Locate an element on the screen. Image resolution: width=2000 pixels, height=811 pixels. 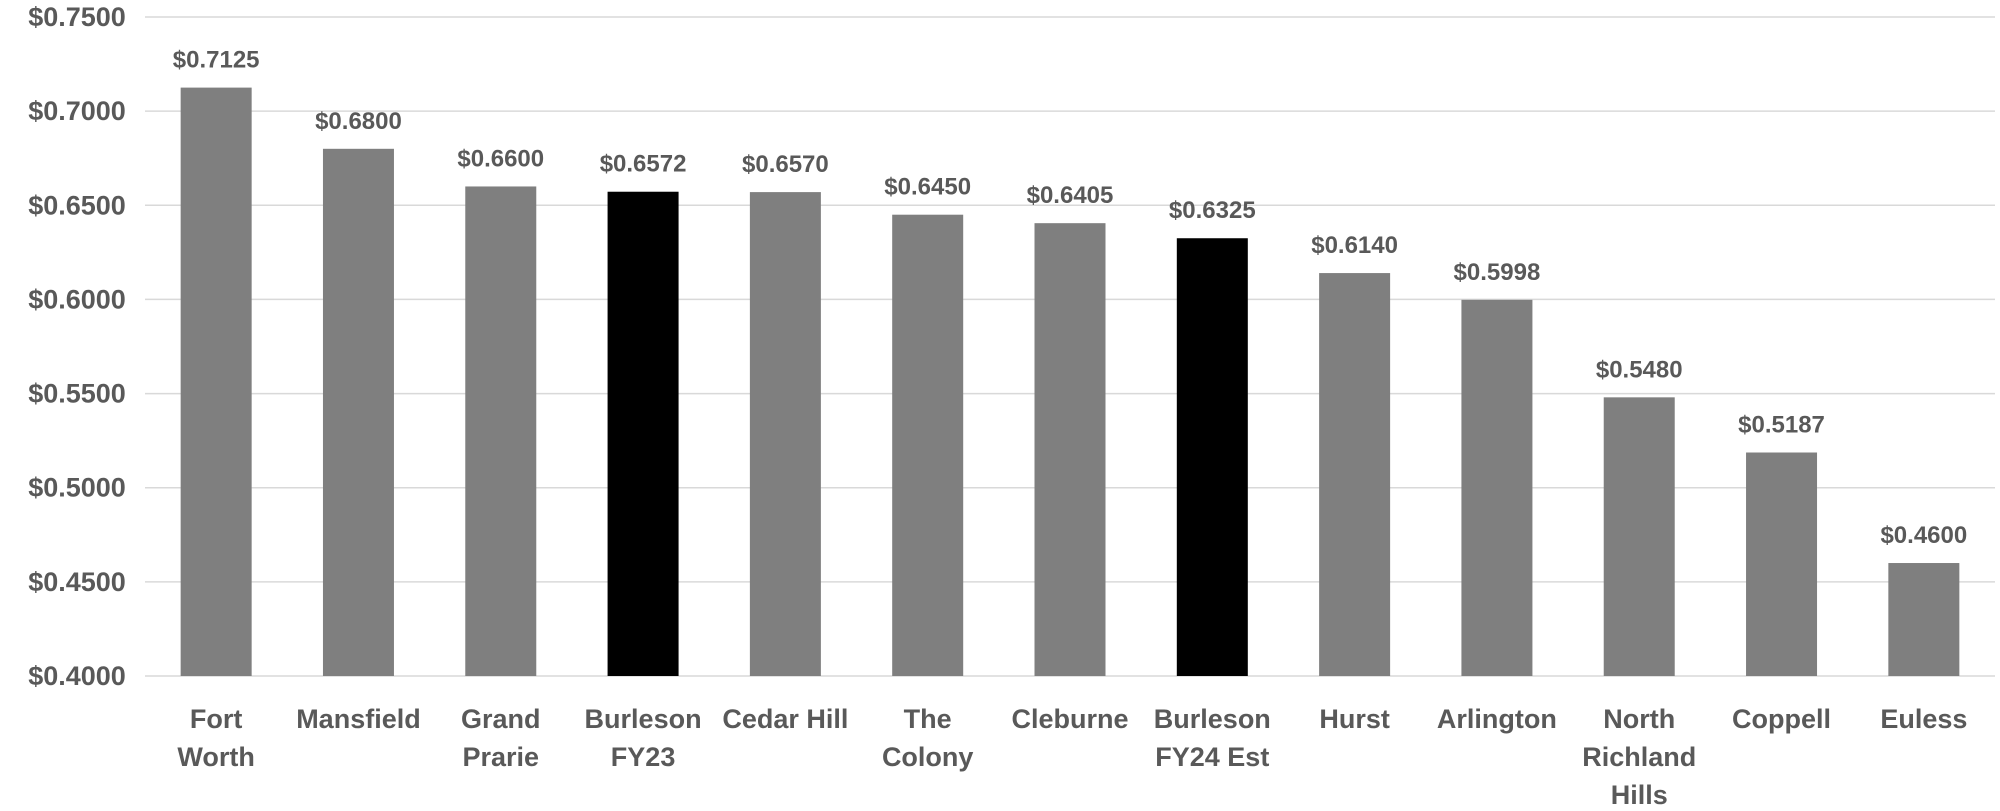
data-label: $0.6140 is located at coordinates (1354, 245).